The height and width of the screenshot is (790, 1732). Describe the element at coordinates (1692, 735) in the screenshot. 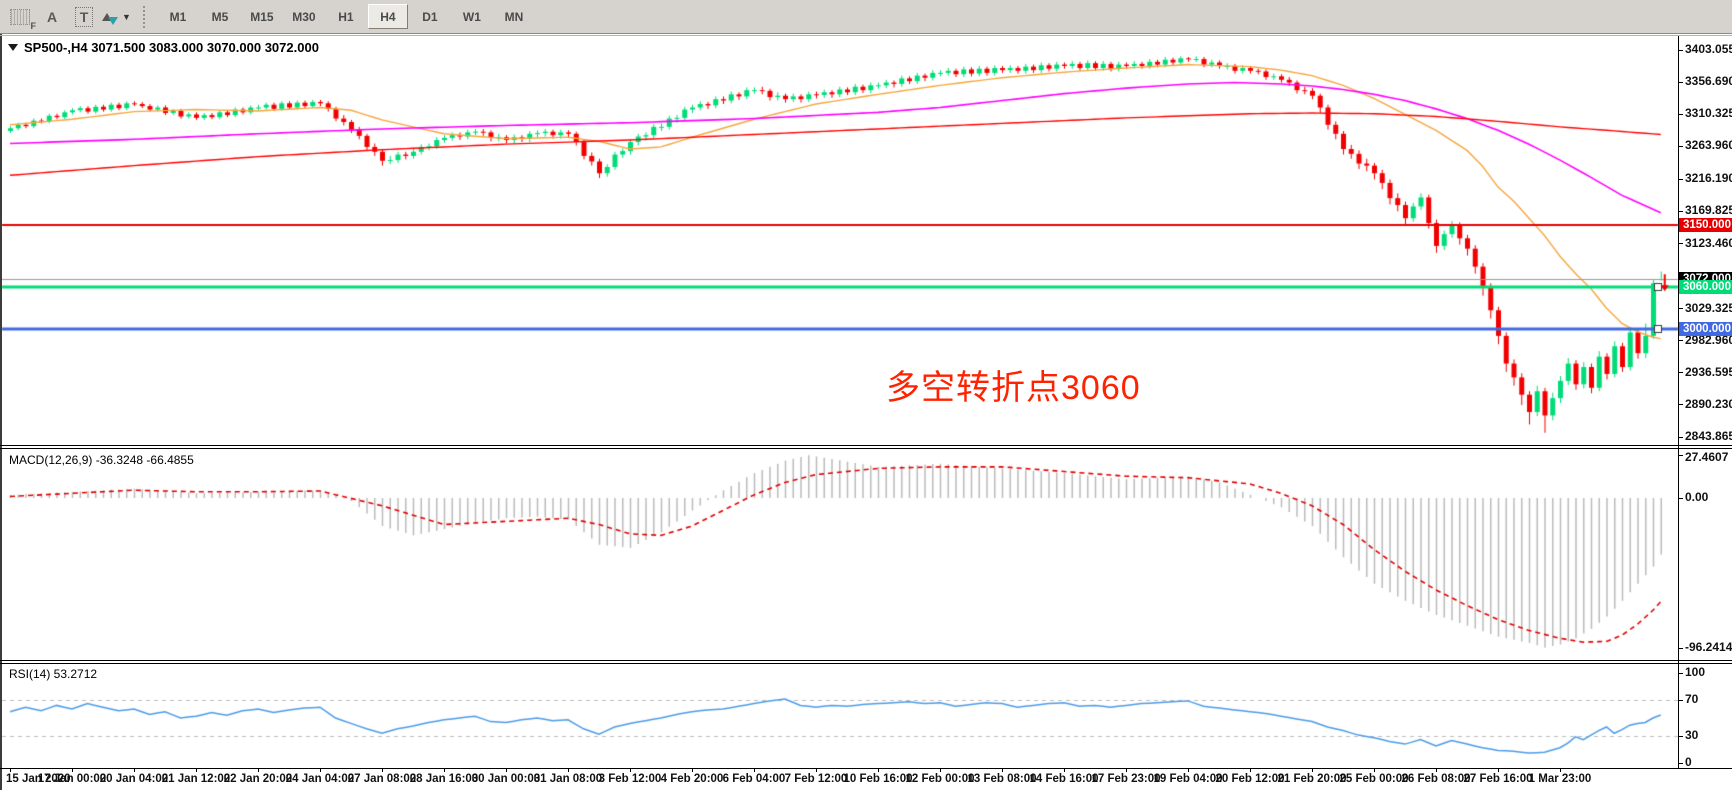

I see `rsi-axis-tick-label: 30` at that location.